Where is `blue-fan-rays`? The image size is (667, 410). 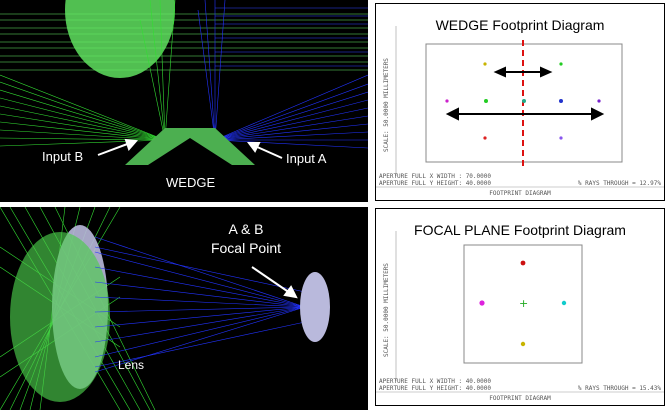
blue-fan-rays is located at coordinates (282, 74).